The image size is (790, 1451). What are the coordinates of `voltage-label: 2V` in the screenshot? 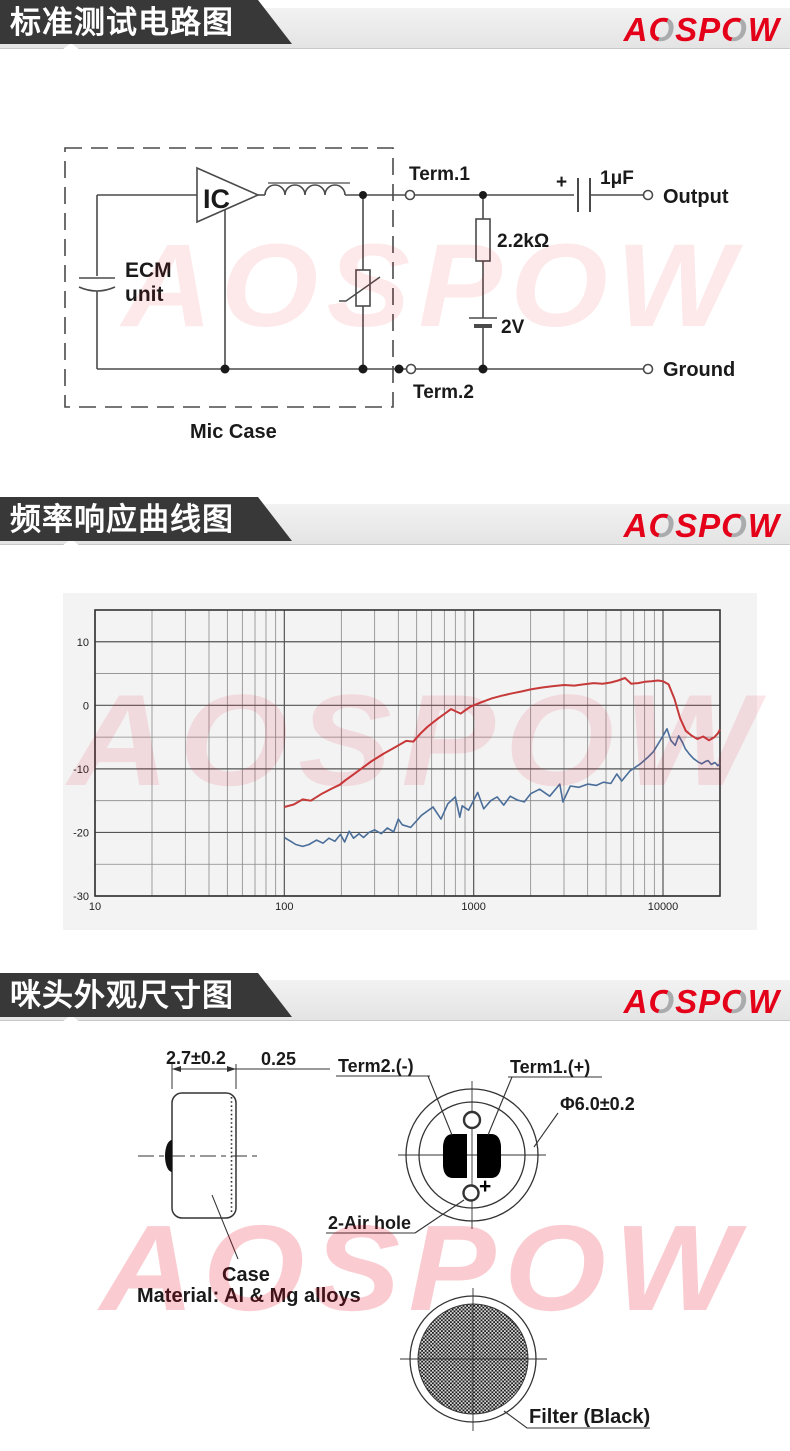 It's located at (513, 327).